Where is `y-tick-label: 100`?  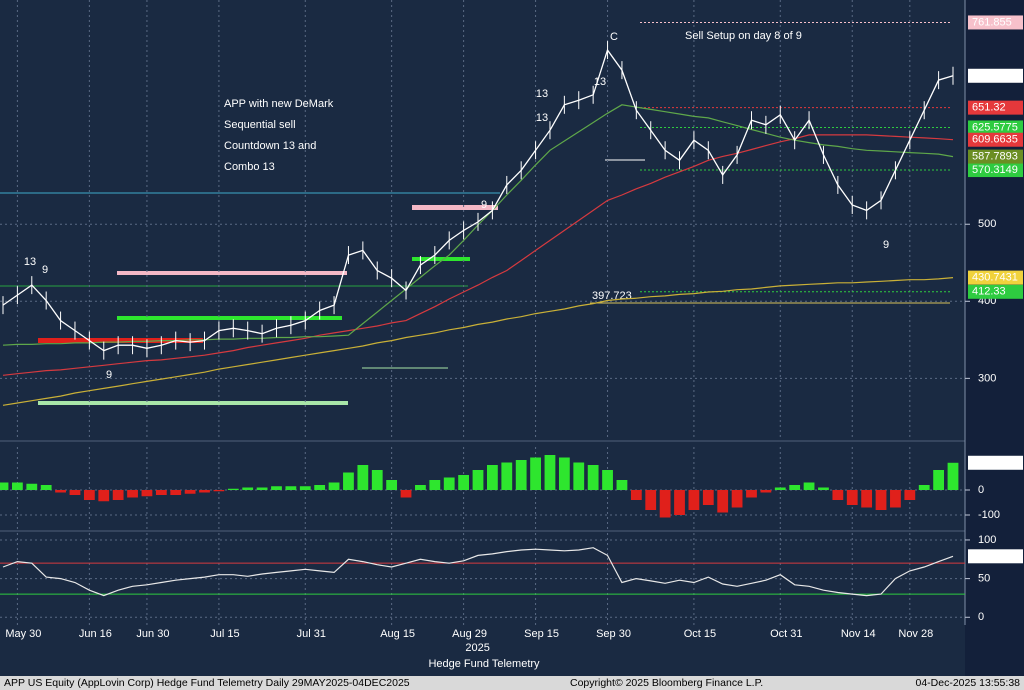 y-tick-label: 100 is located at coordinates (987, 540).